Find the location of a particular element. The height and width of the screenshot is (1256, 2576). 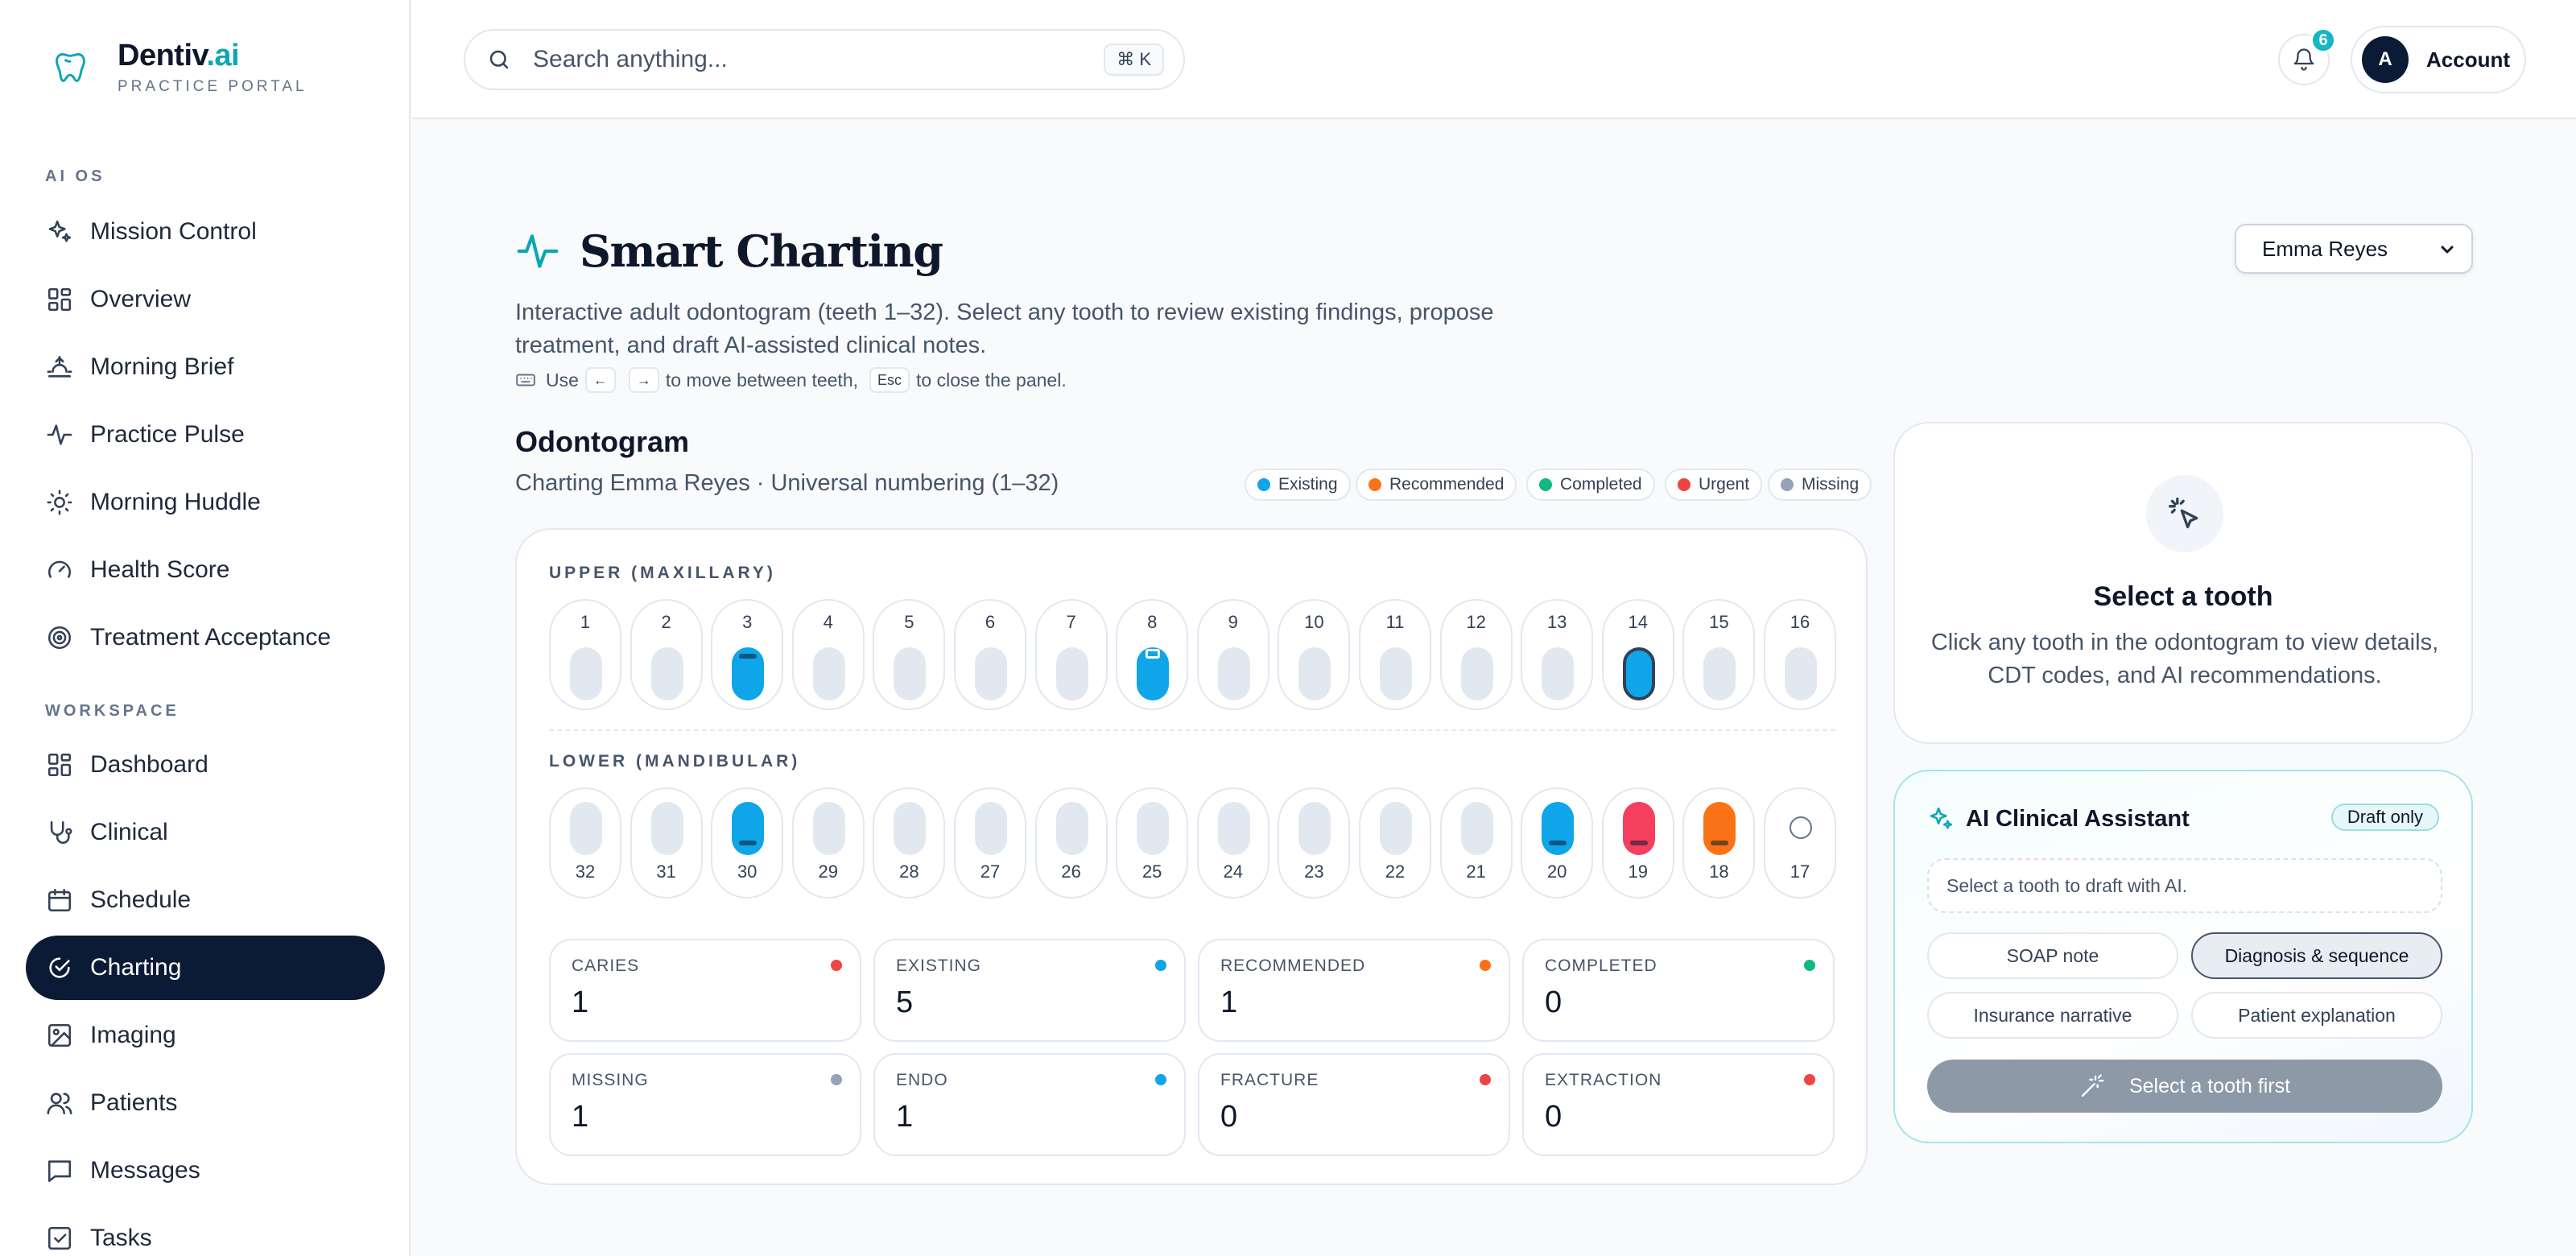

stat-missing: MISSING 1 is located at coordinates (705, 1104).